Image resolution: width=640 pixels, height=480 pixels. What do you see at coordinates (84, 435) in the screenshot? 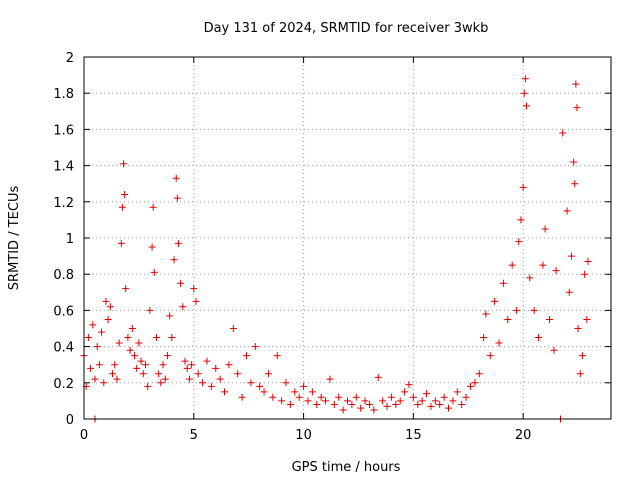
I see `x-tick-label: 0` at bounding box center [84, 435].